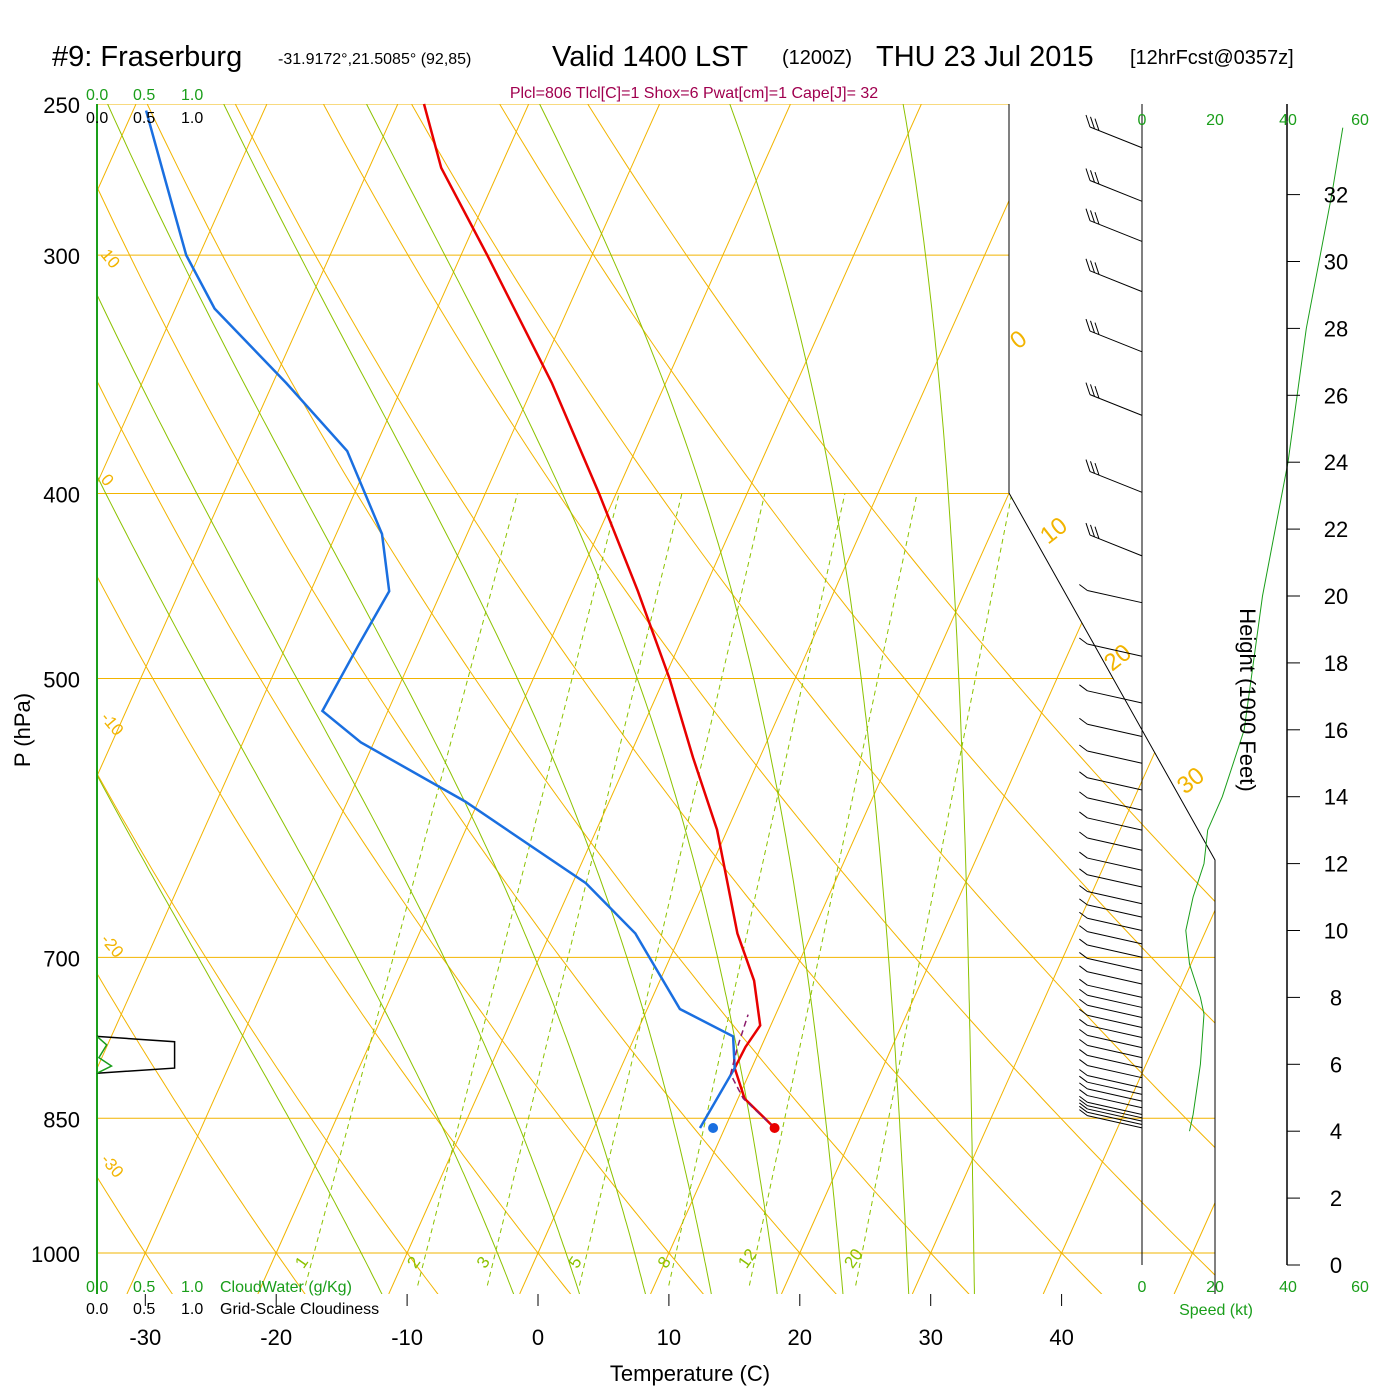 This screenshot has height=1400, width=1400. Describe the element at coordinates (137, 699) in the screenshot. I see `dry-adiabat--30` at that location.